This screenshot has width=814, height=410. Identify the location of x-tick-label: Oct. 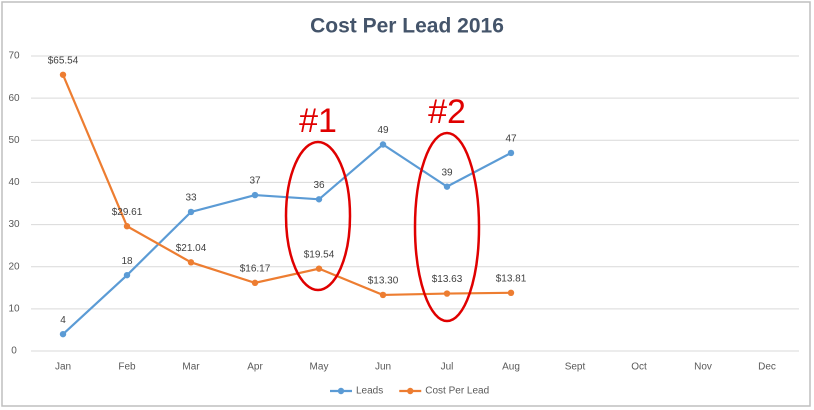
(639, 367).